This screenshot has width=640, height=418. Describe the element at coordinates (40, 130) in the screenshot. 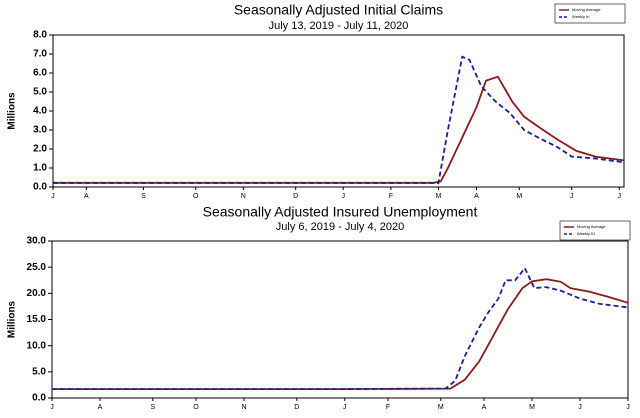

I see `y-tick-label: 3.0` at that location.